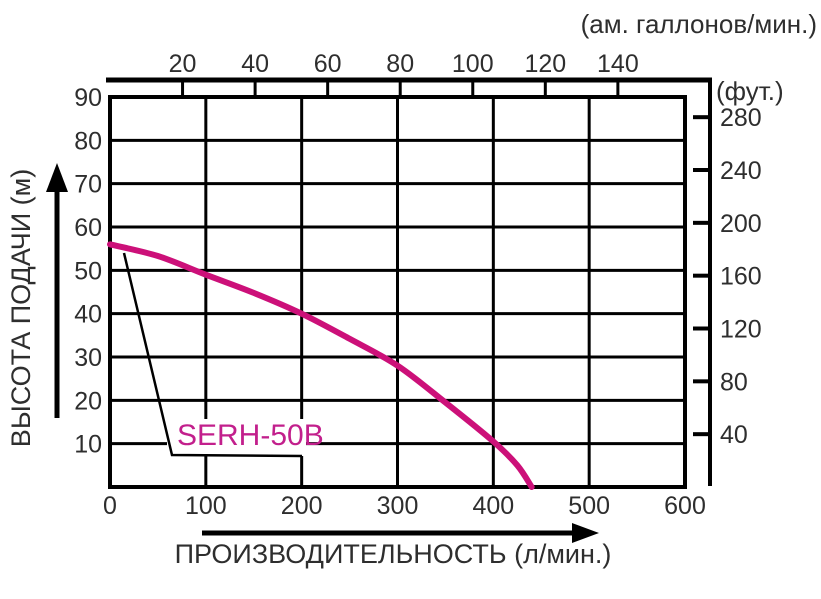 This screenshot has height=599, width=821. I want to click on right-tick-label: 40, so click(734, 435).